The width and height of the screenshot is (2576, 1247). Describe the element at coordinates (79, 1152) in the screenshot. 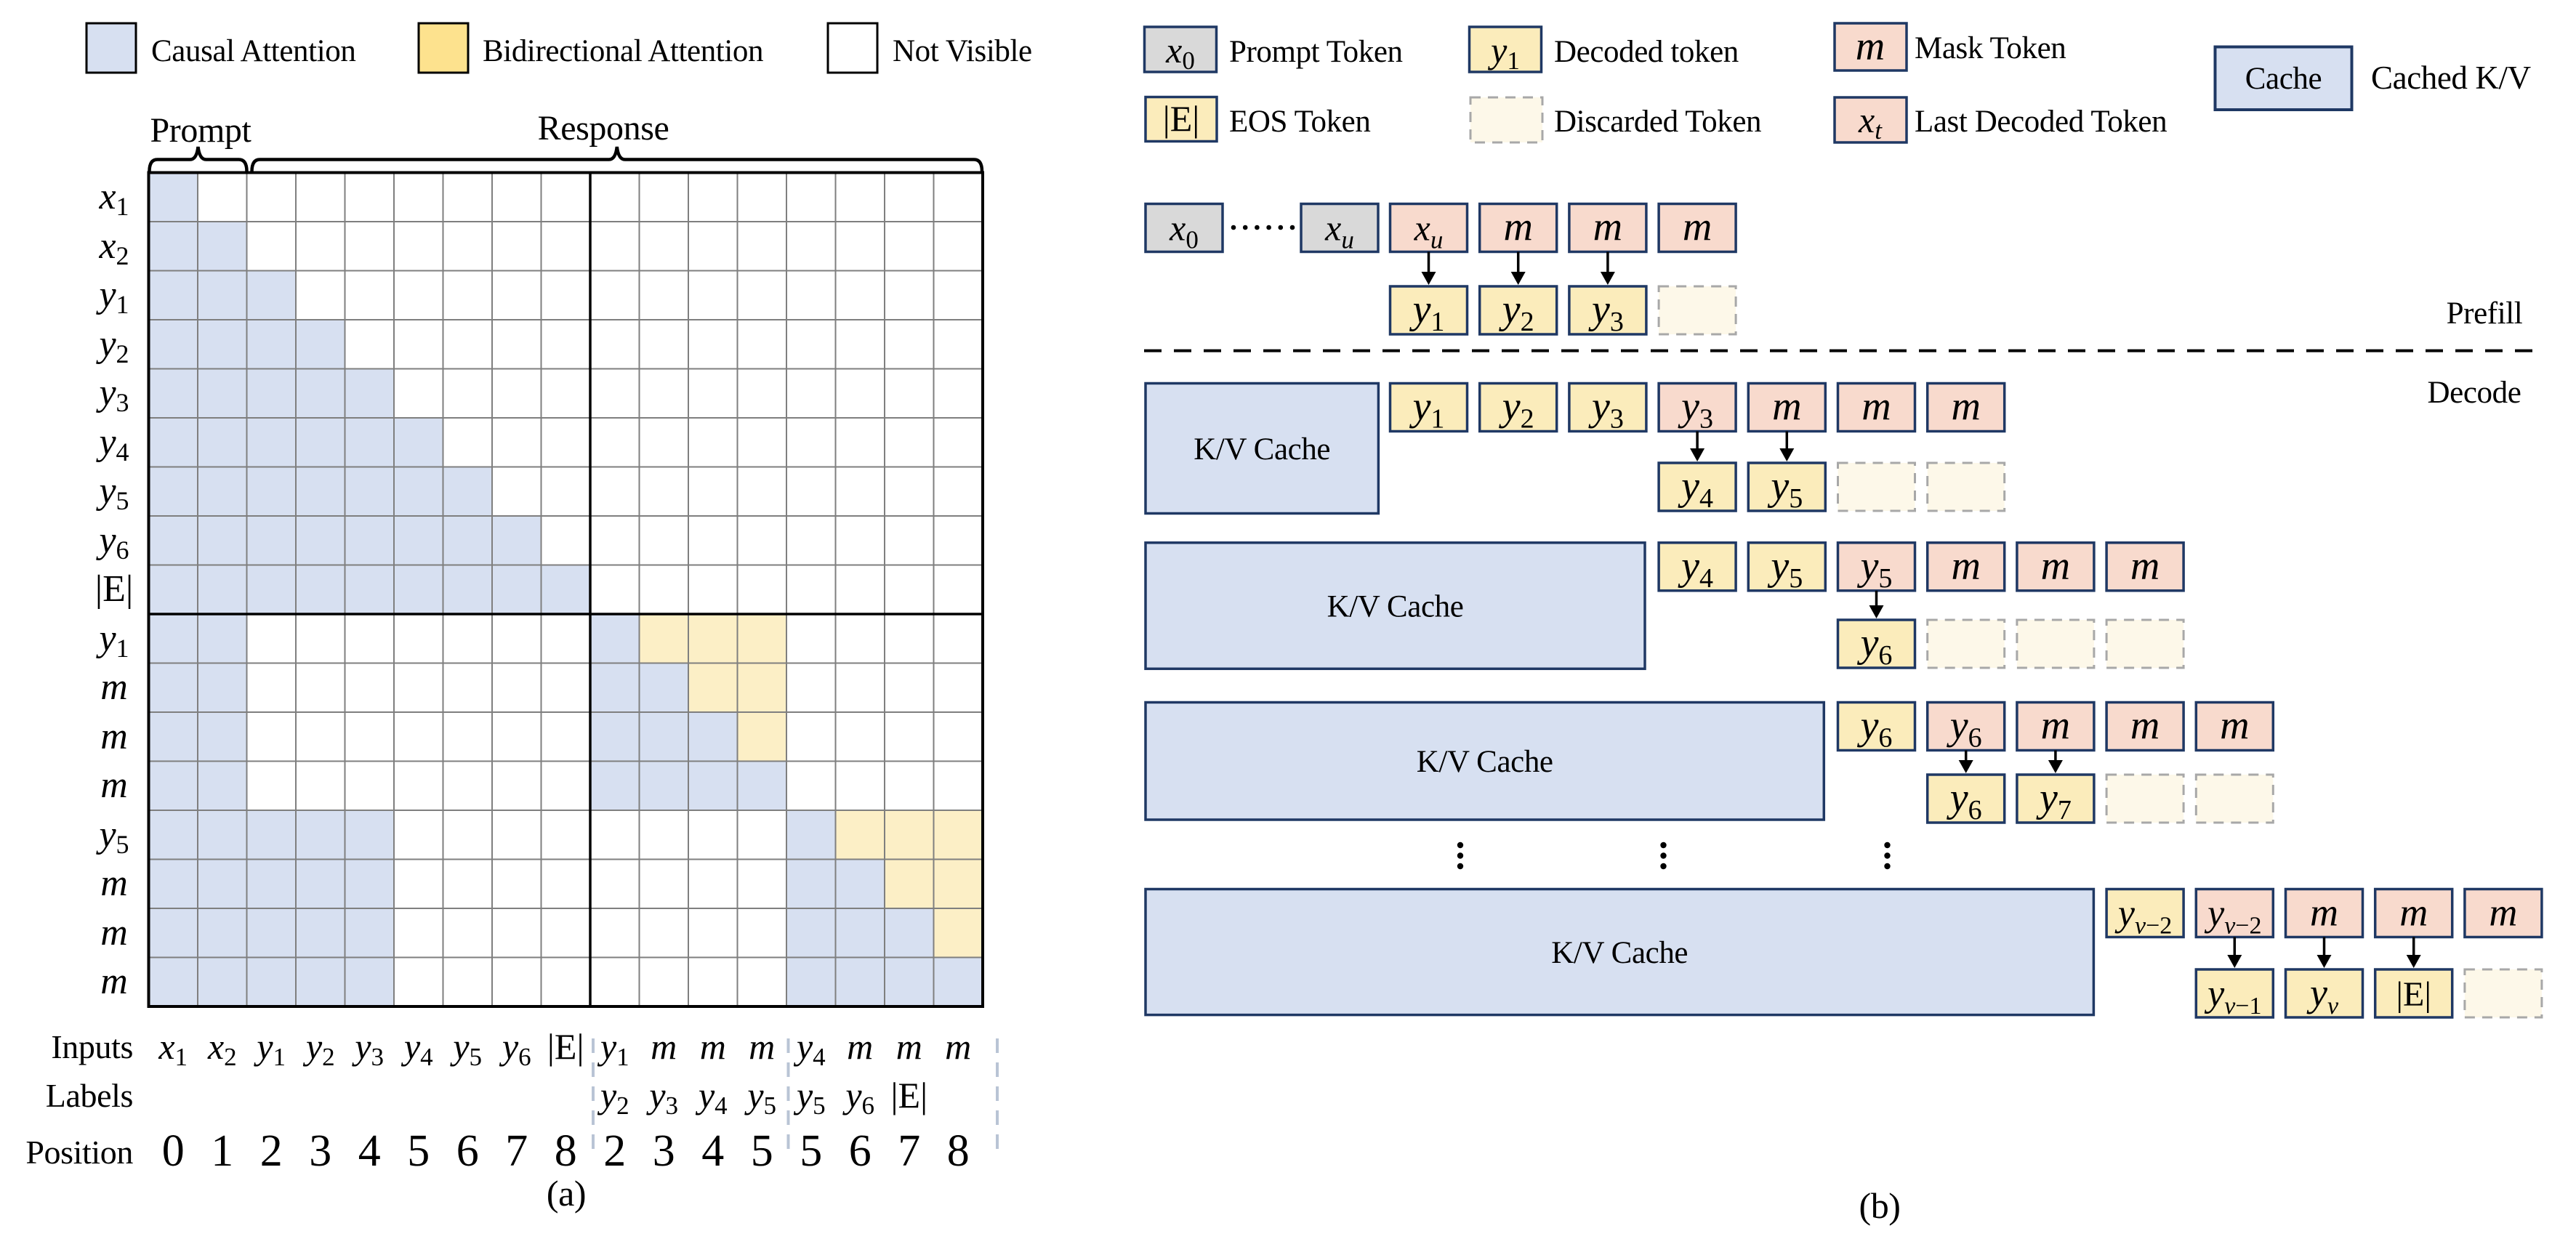

I see `svg-text: Position` at that location.